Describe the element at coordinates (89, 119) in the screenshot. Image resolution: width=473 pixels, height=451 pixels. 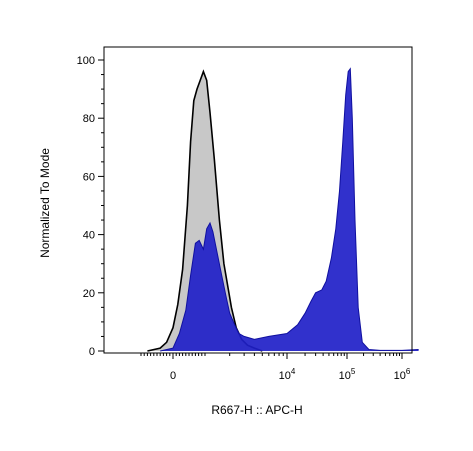
I see `y-tick-label: 80` at that location.